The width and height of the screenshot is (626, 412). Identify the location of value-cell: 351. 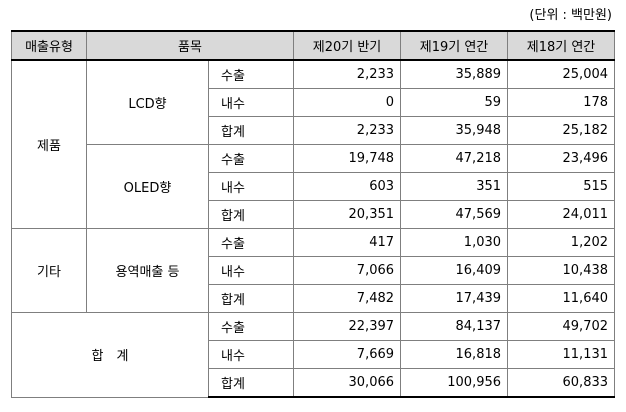
(454, 186).